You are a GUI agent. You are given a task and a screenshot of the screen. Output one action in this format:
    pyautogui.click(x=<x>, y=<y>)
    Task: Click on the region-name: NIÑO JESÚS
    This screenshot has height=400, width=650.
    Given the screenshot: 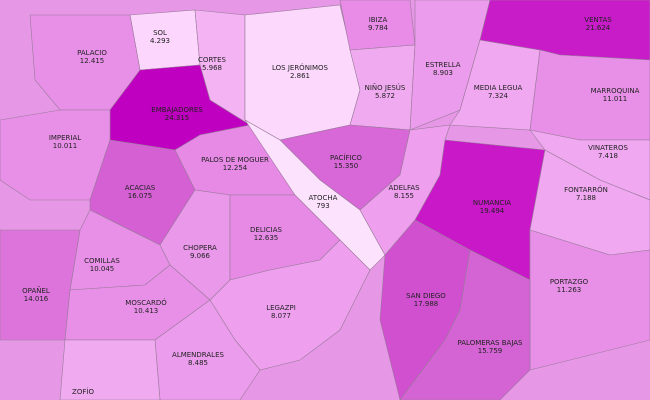 What is the action you would take?
    pyautogui.click(x=385, y=87)
    